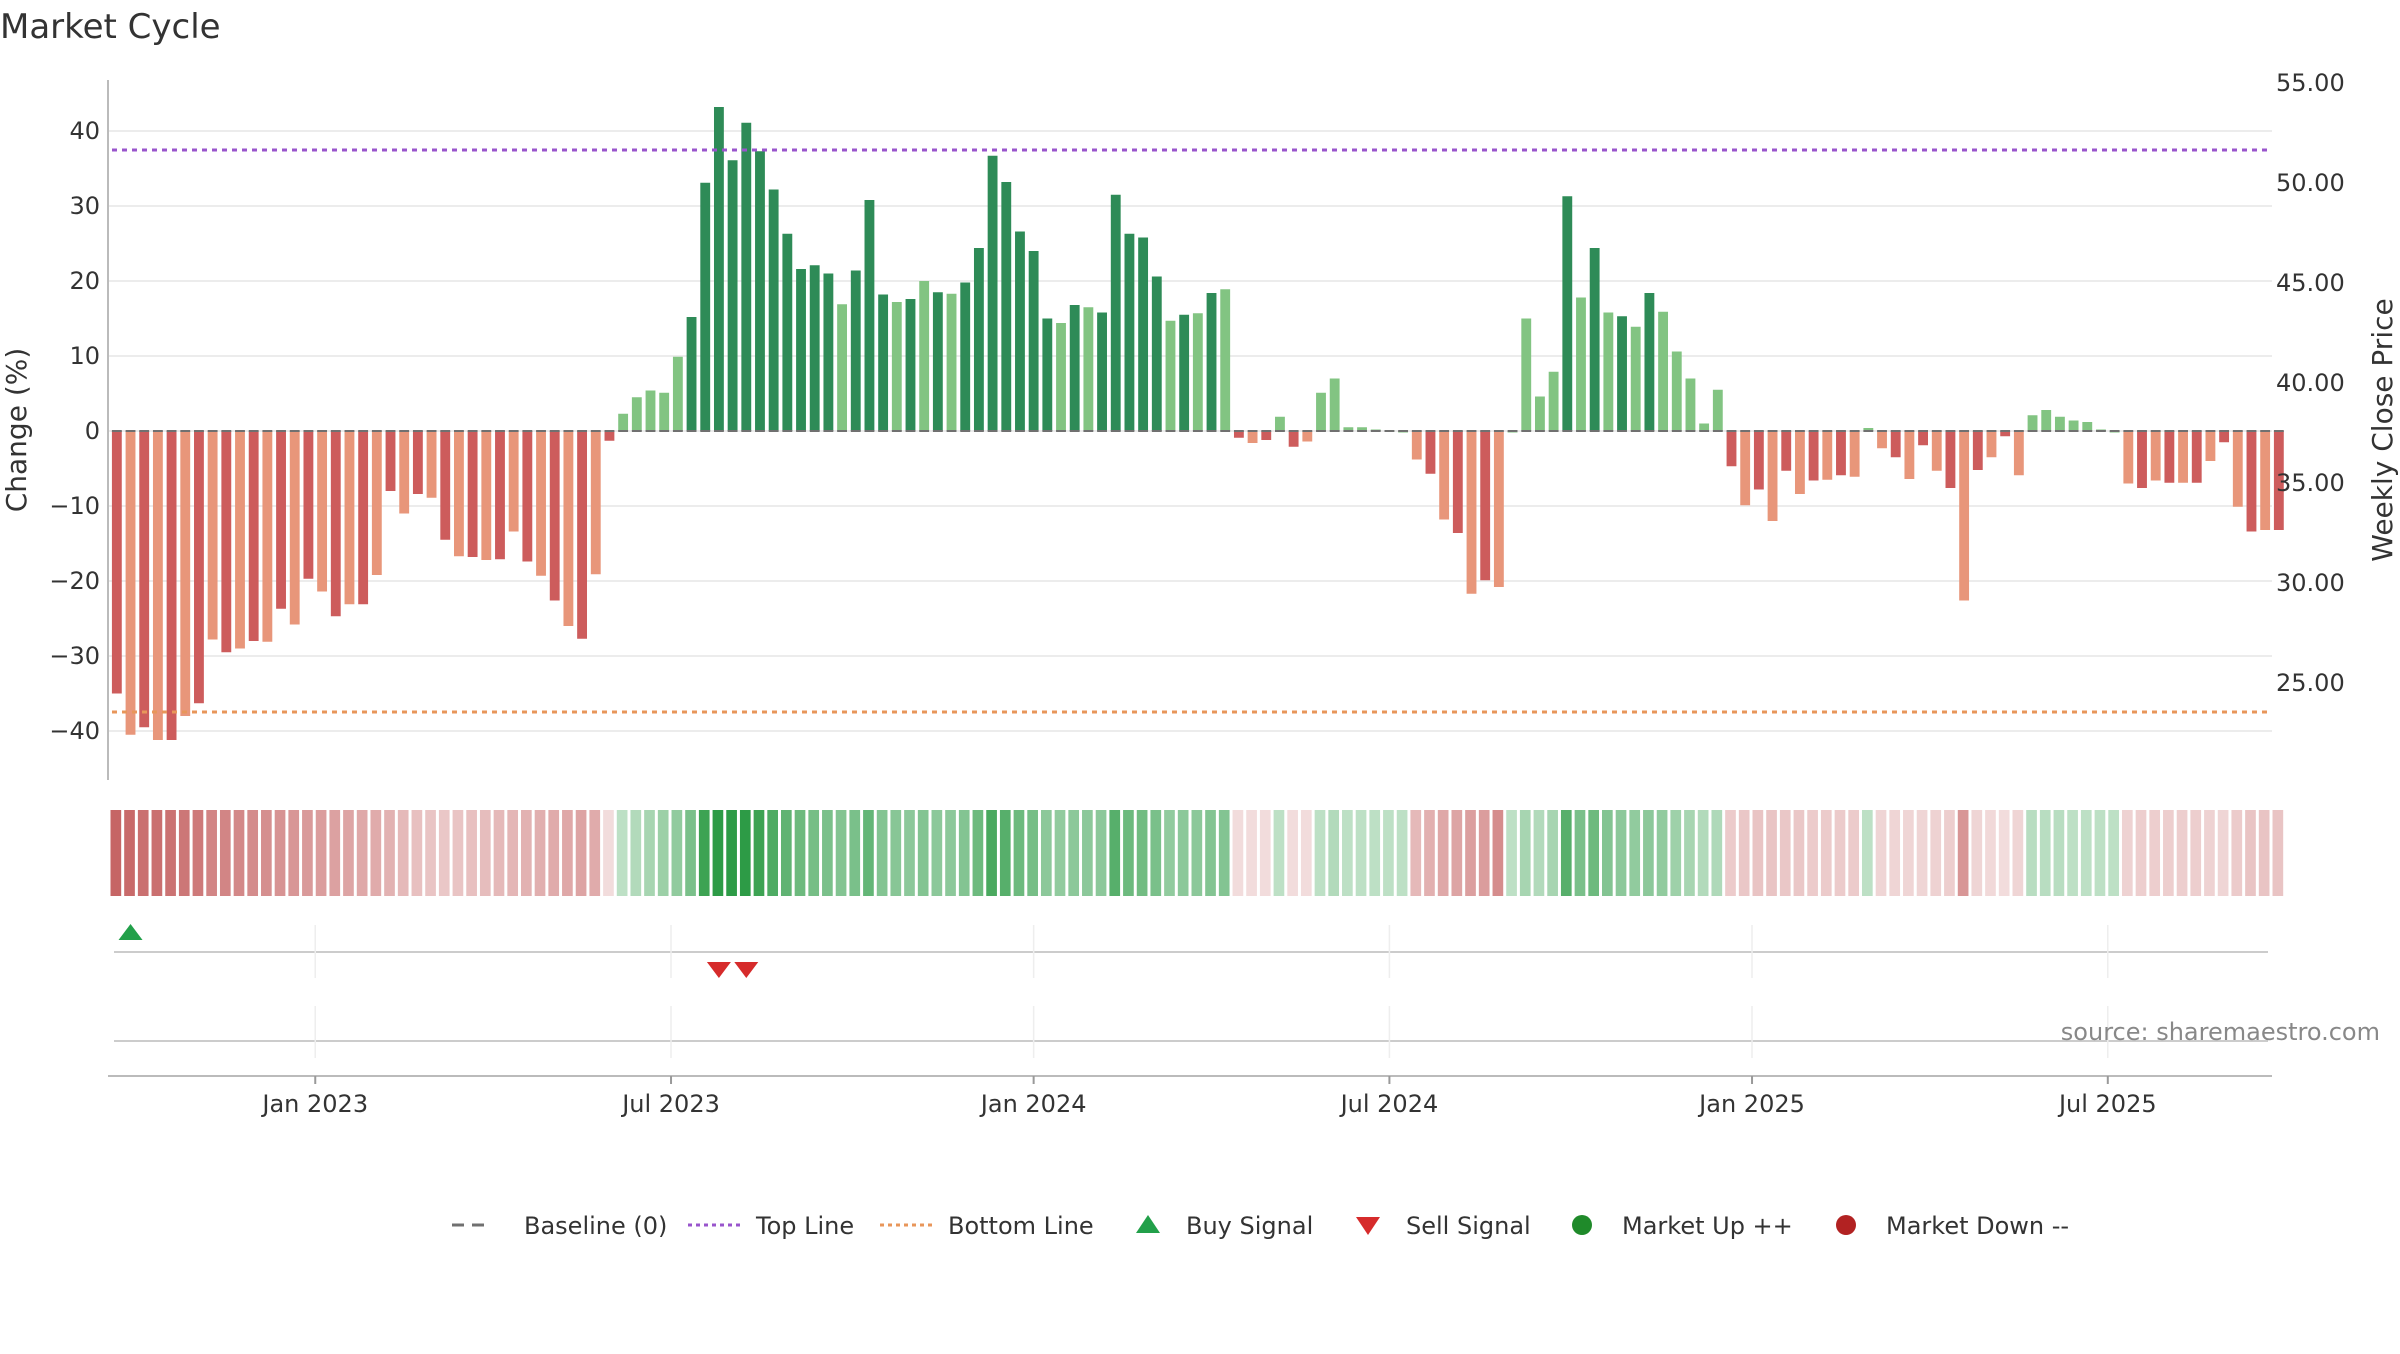  I want to click on legend-item: Bottom Line, so click(987, 1226).